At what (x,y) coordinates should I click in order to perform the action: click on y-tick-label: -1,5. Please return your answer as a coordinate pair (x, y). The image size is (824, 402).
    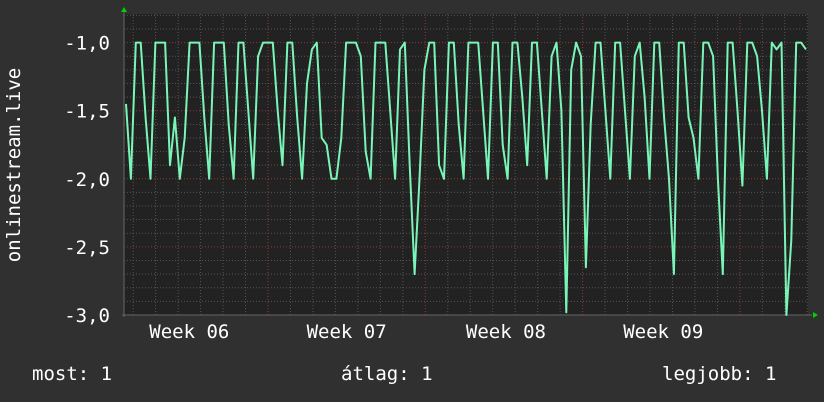
    Looking at the image, I should click on (87, 112).